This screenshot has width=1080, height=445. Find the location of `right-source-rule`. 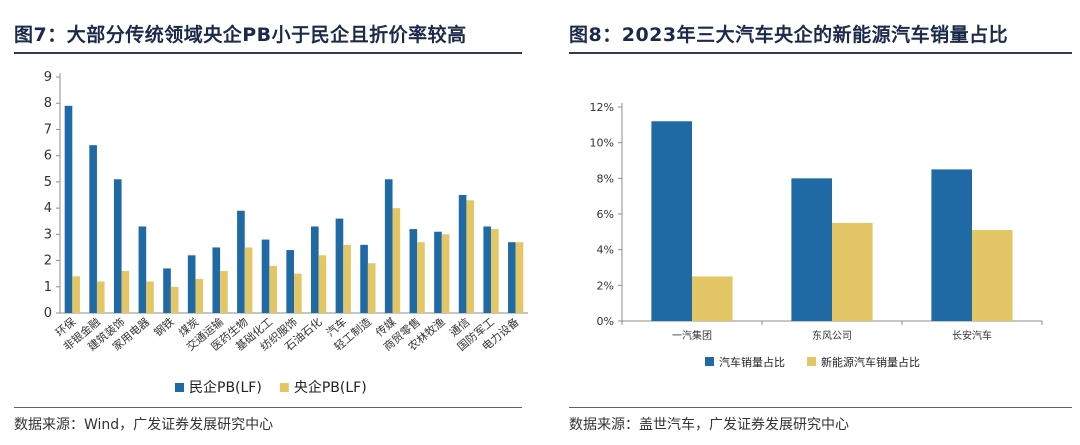

right-source-rule is located at coordinates (820, 407).